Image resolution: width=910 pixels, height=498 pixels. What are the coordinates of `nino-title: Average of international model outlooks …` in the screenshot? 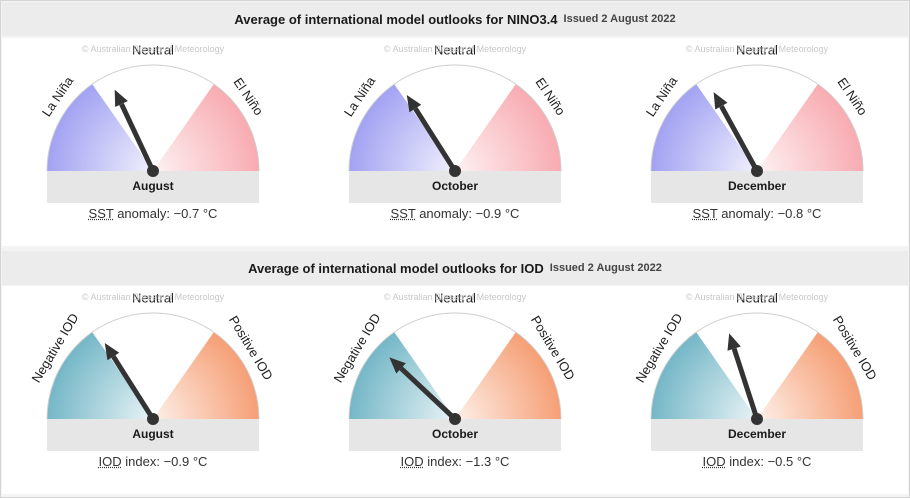 It's located at (396, 19).